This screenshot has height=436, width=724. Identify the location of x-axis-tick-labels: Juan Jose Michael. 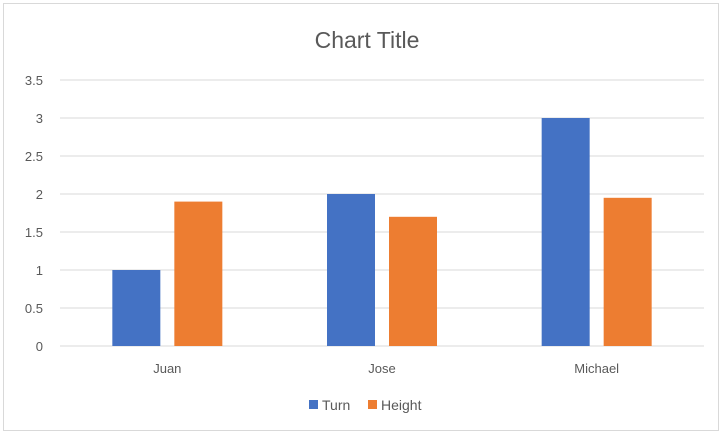
(386, 368).